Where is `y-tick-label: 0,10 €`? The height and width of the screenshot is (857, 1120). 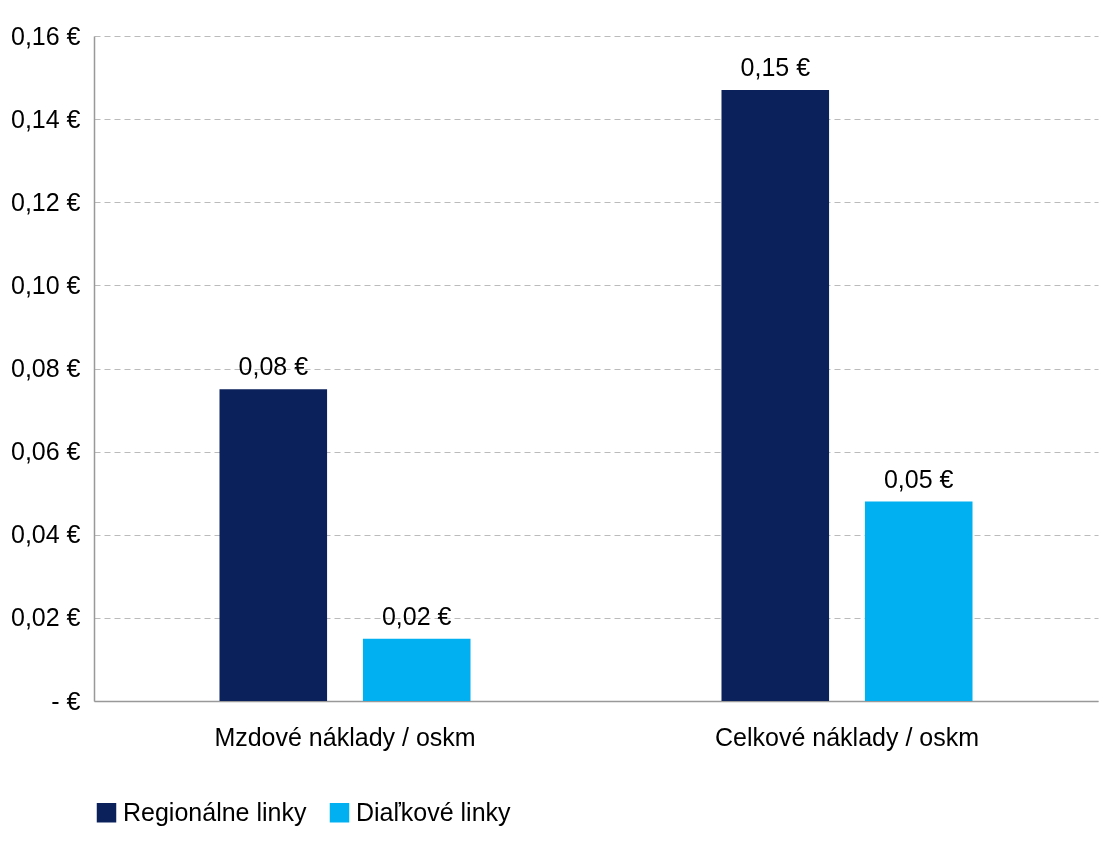
y-tick-label: 0,10 € is located at coordinates (45, 284).